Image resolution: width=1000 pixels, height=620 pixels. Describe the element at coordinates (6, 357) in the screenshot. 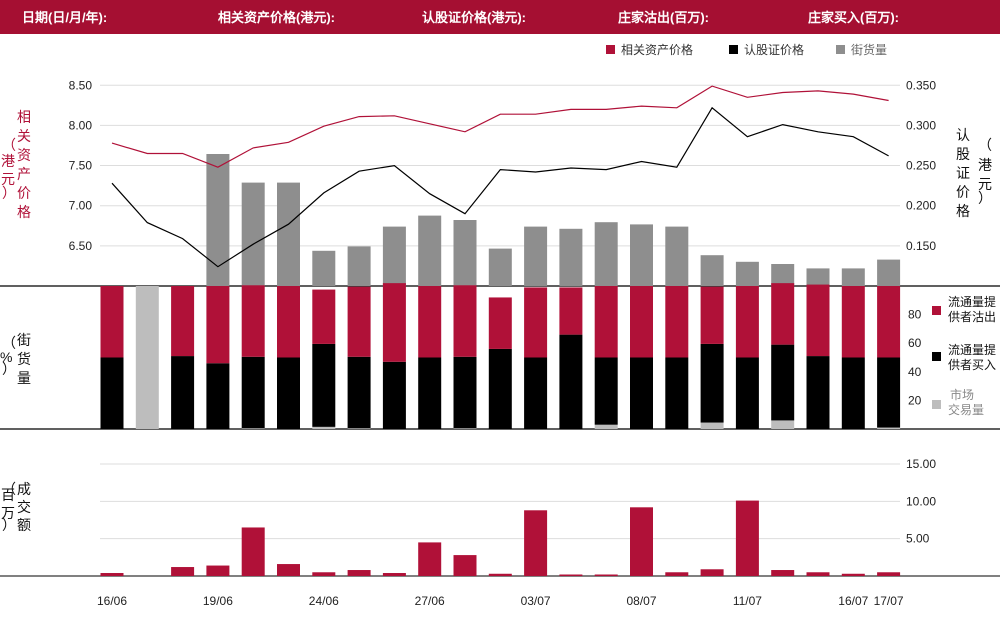

I see `percent-axis-char: %` at that location.